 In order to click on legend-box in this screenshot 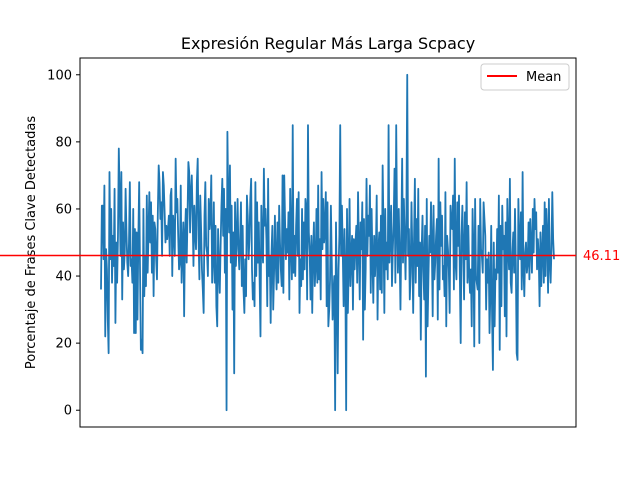, I will do `click(525, 77)`.